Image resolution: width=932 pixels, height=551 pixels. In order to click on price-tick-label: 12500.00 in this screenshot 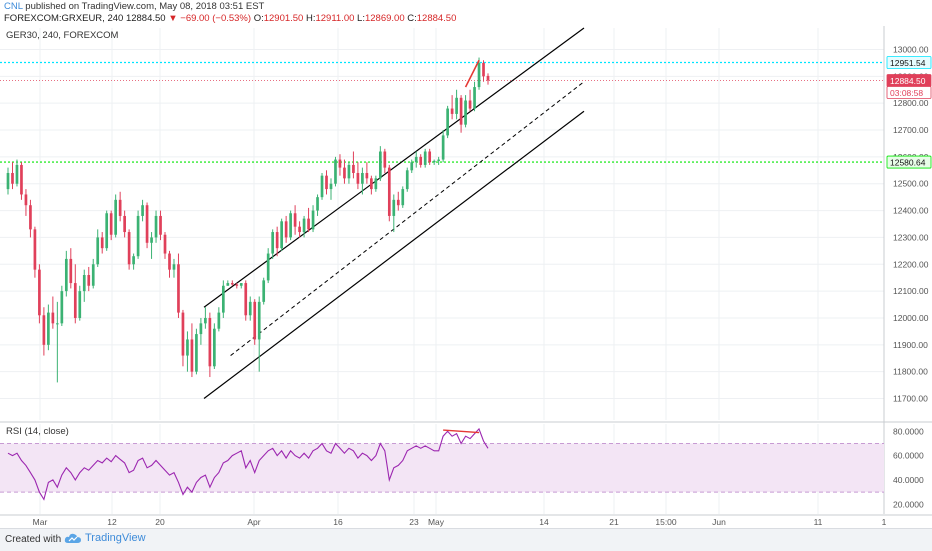, I will do `click(911, 184)`.